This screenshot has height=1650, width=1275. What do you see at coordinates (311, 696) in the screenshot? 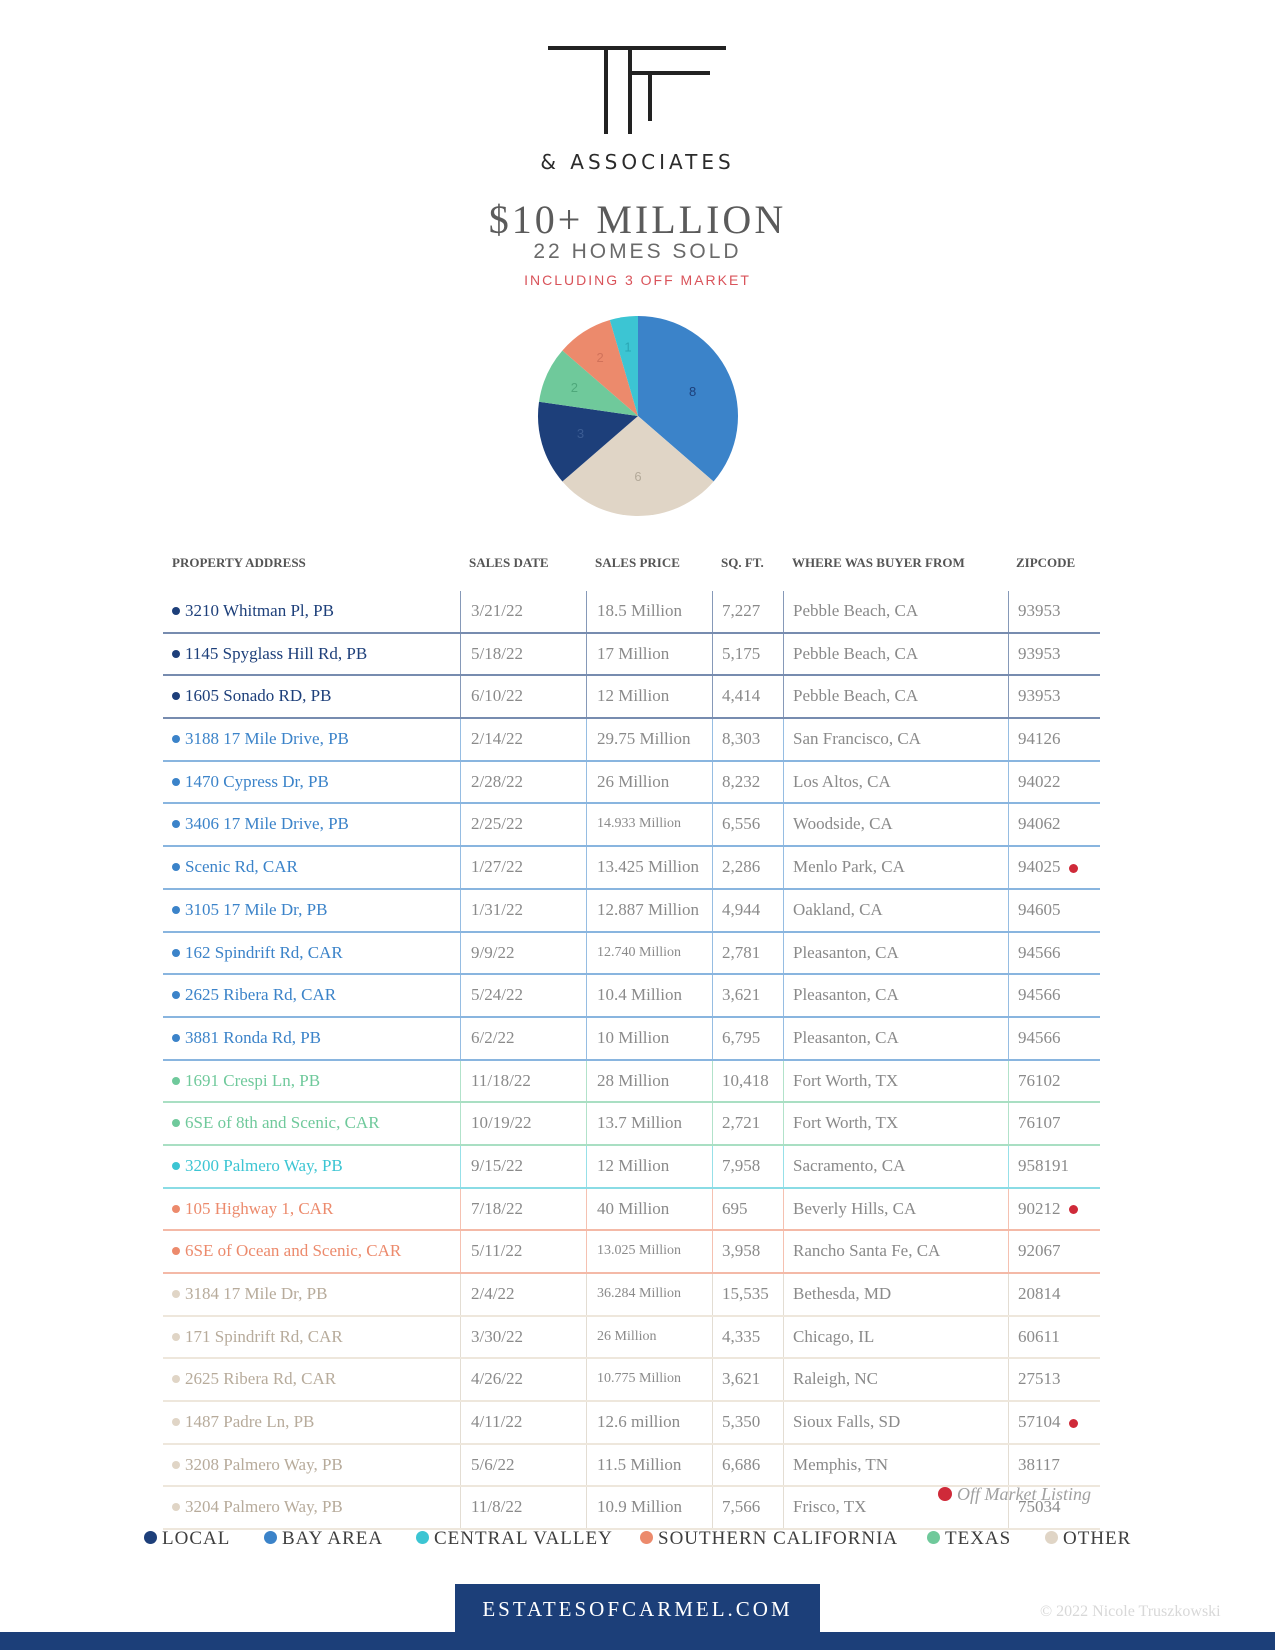
I see `property-address: 1605 Sonado RD, PB` at bounding box center [311, 696].